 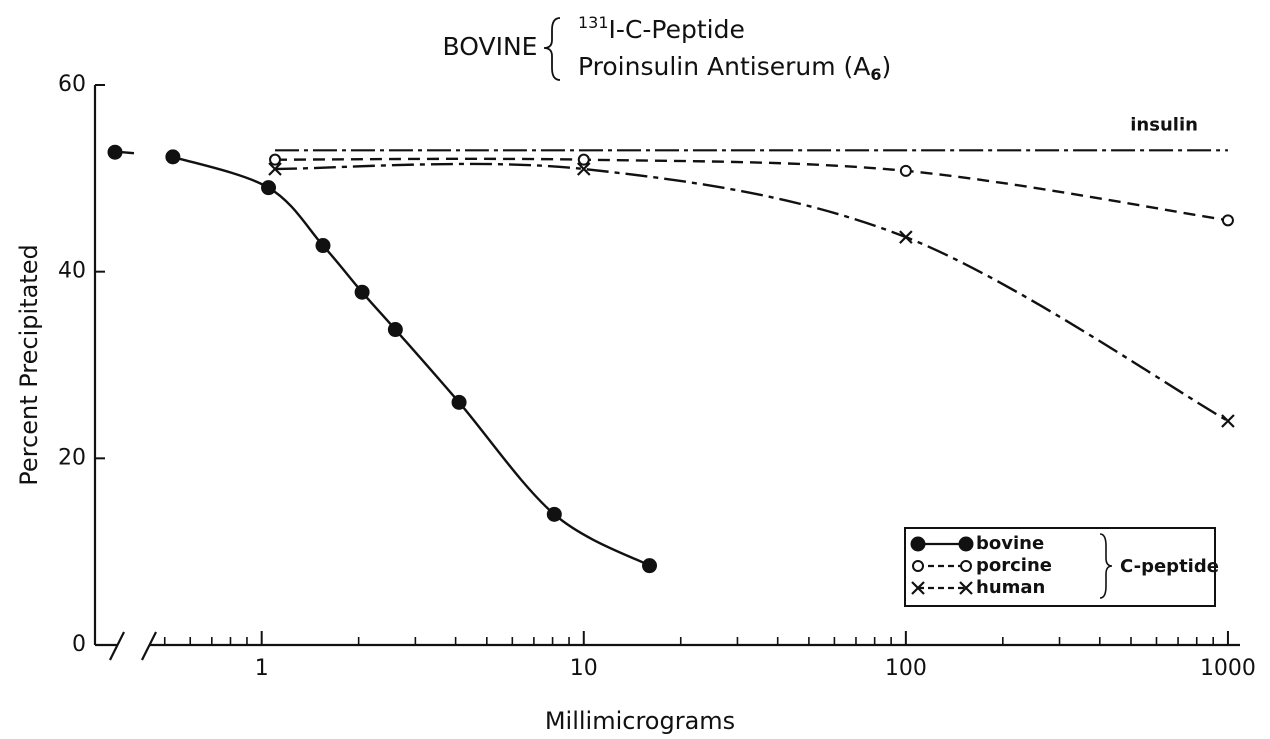 I want to click on series-line, so click(x=752, y=189).